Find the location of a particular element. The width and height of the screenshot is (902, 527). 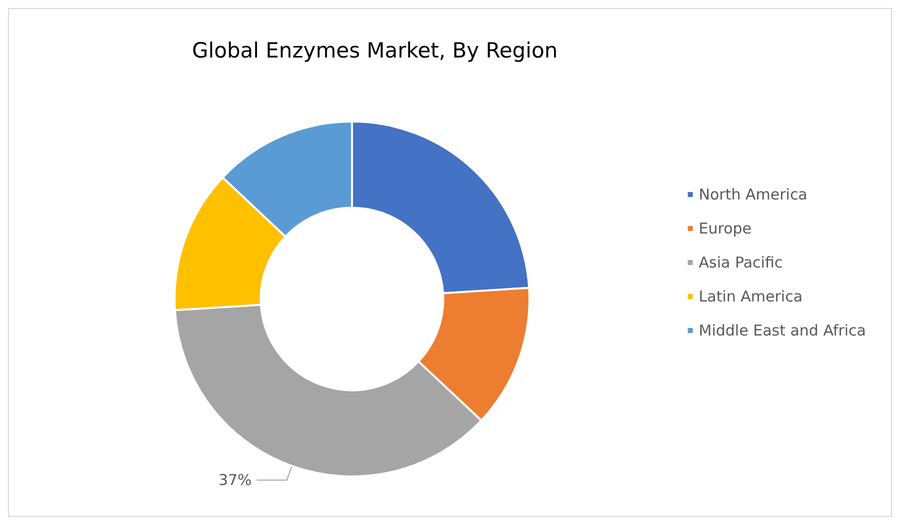

data-label: 37% is located at coordinates (235, 480).